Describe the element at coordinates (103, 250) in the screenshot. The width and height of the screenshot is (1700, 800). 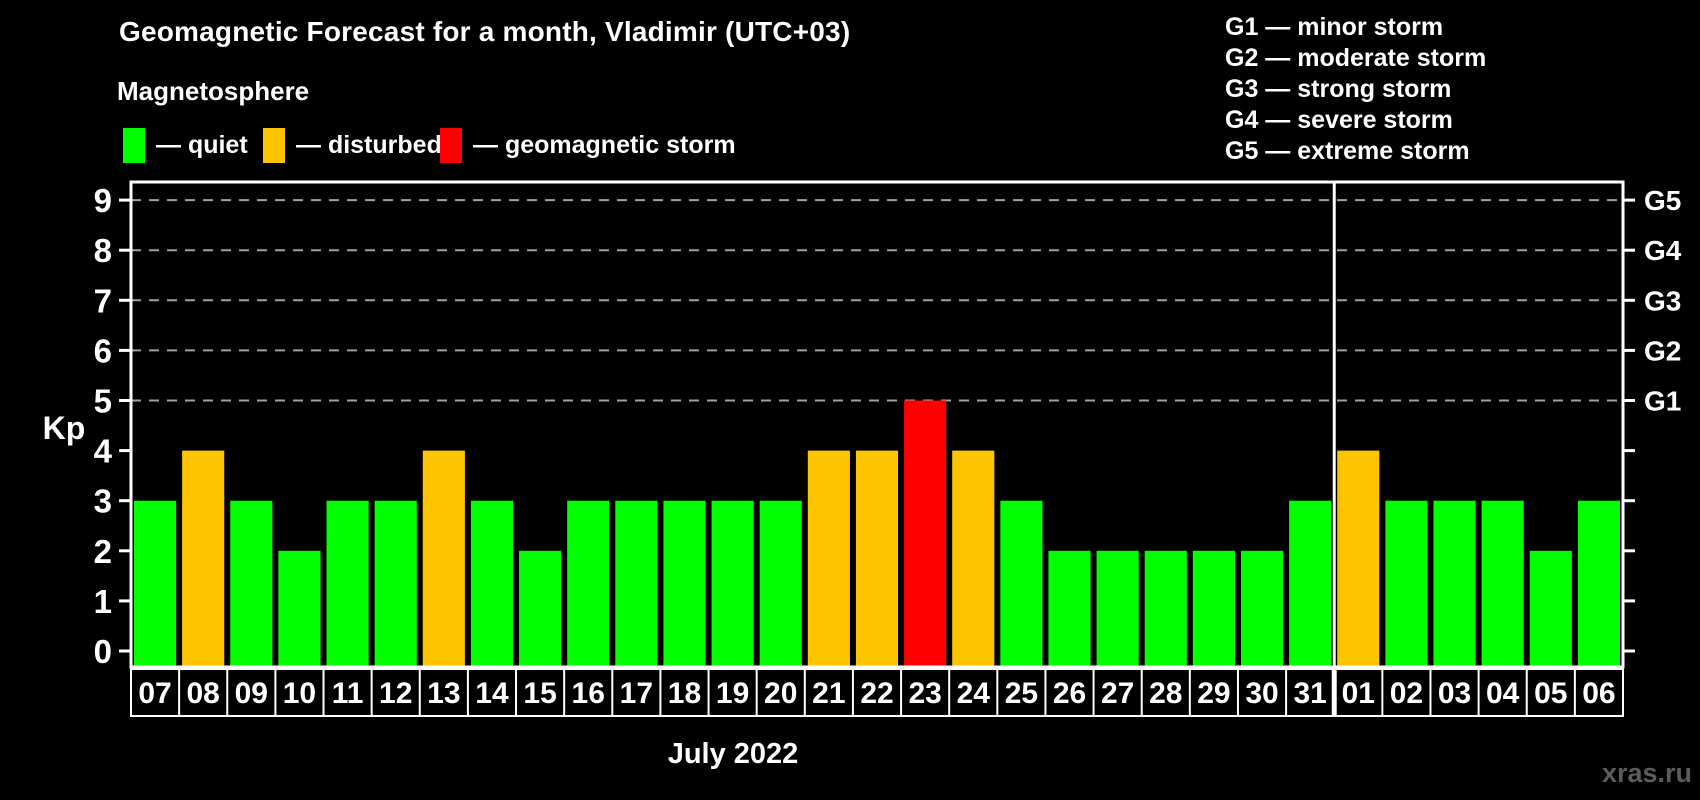
I see `y-tick-label-8: 8` at that location.